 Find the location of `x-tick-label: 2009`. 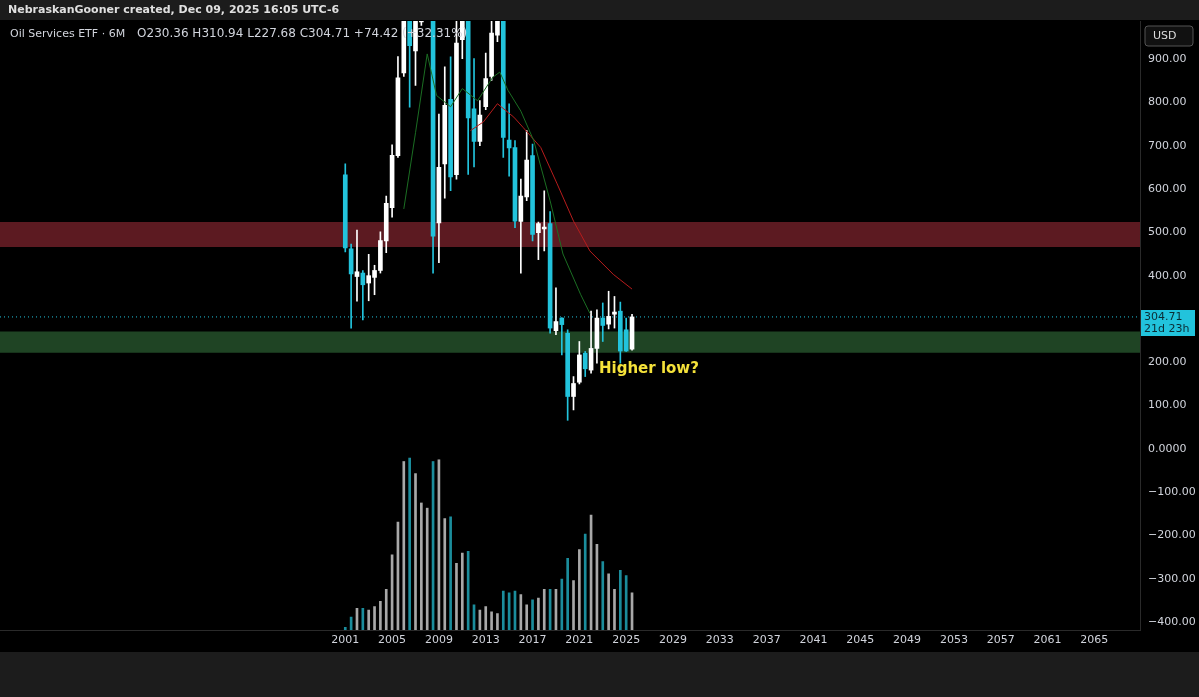

x-tick-label: 2009 is located at coordinates (438, 640).